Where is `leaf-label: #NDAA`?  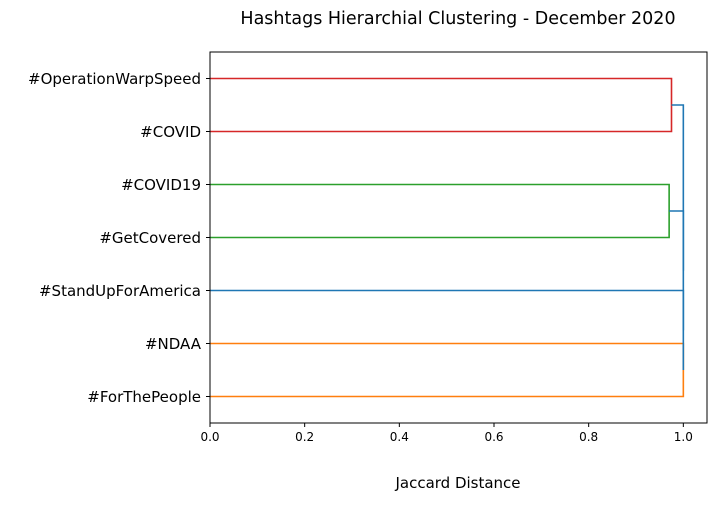
leaf-label: #NDAA is located at coordinates (173, 344).